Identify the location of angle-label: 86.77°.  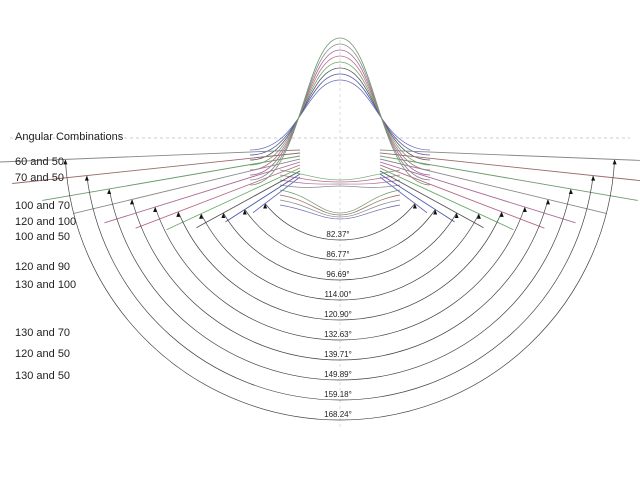
(337, 254).